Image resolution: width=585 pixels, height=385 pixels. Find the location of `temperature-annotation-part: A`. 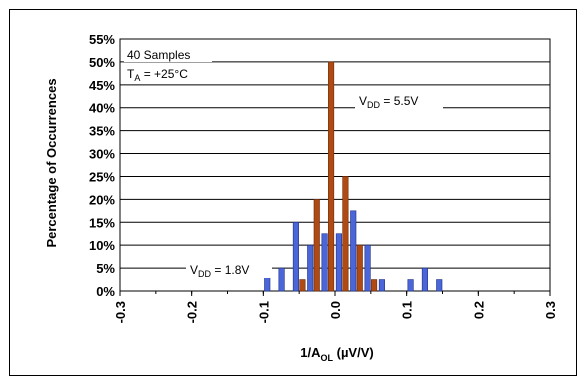

temperature-annotation-part: A is located at coordinates (137, 78).